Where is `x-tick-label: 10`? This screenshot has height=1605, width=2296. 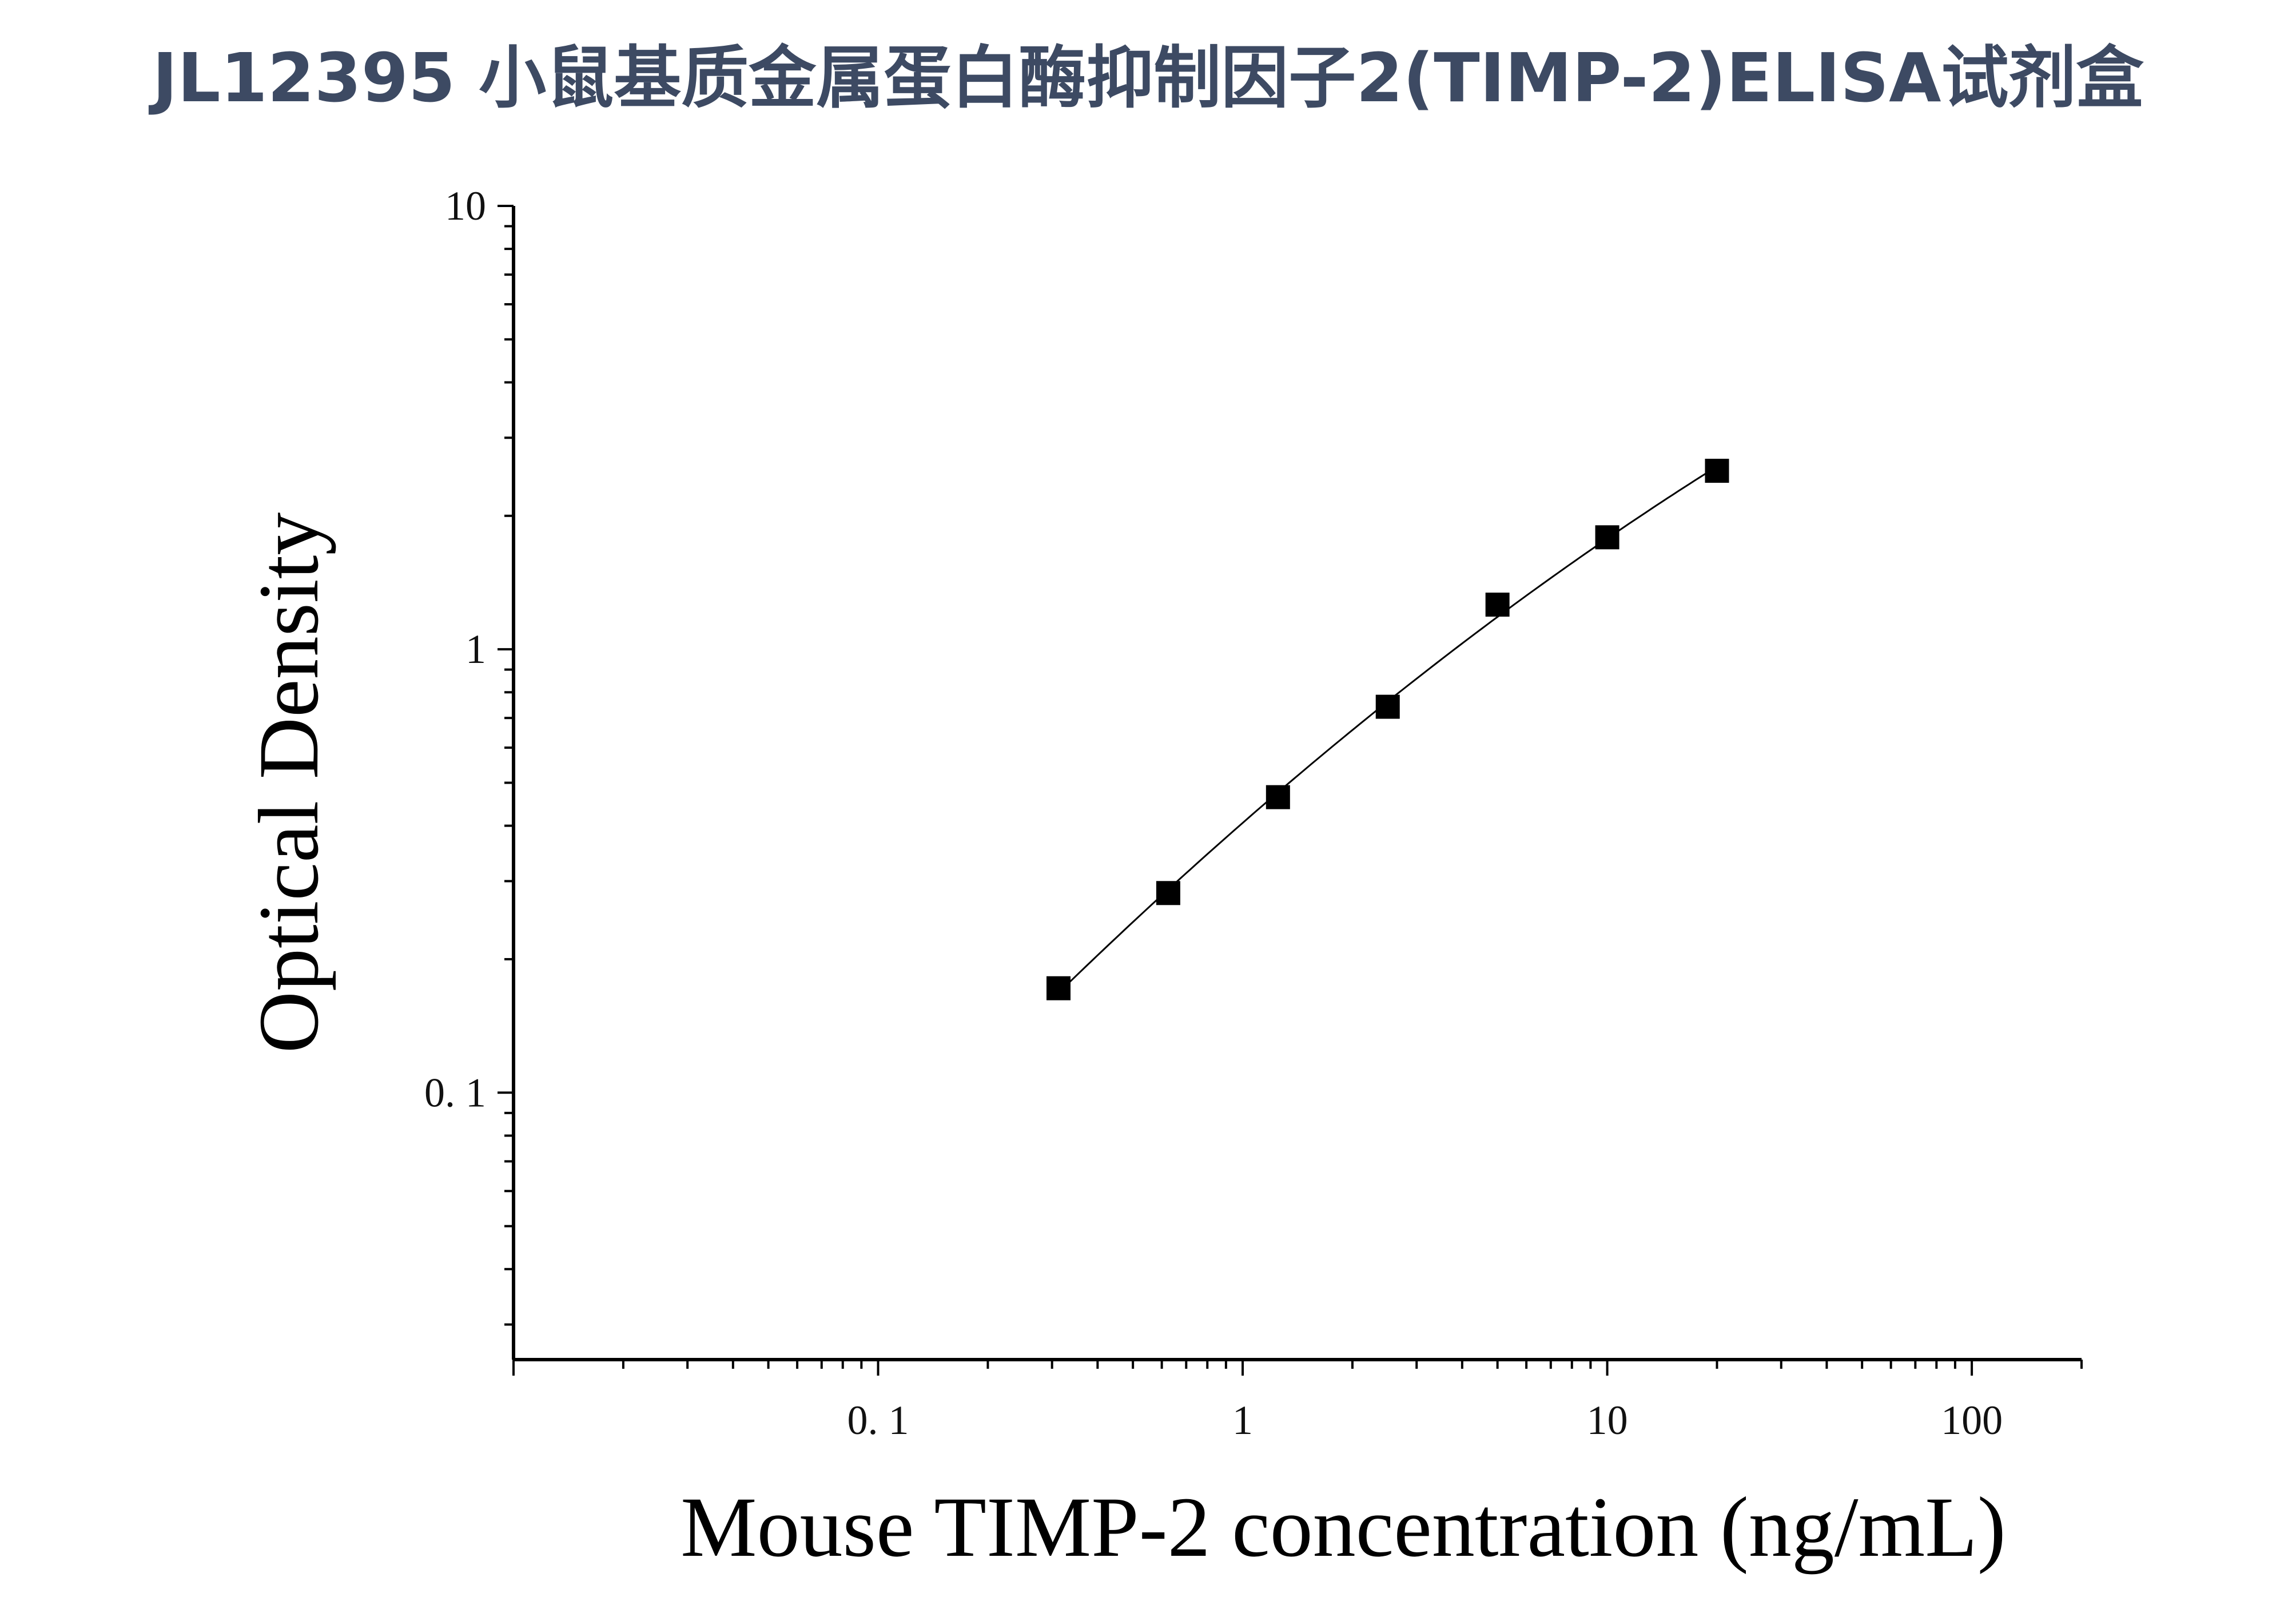 x-tick-label: 10 is located at coordinates (1607, 1420).